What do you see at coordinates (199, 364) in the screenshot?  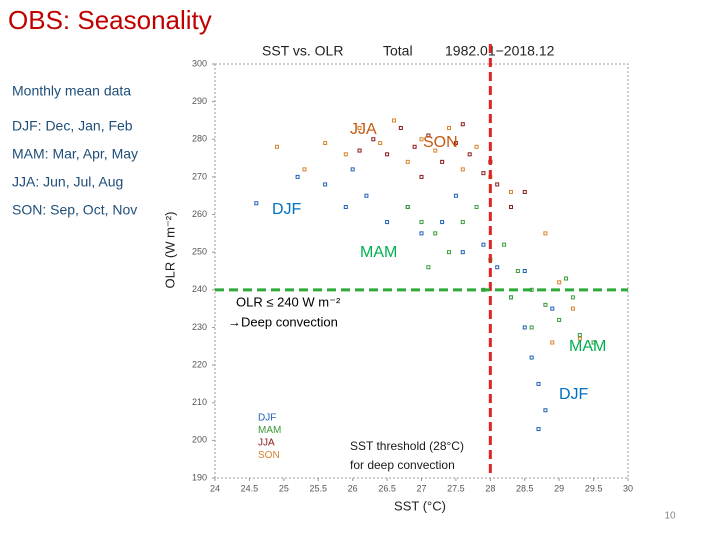 I see `y-tick-label: 220` at bounding box center [199, 364].